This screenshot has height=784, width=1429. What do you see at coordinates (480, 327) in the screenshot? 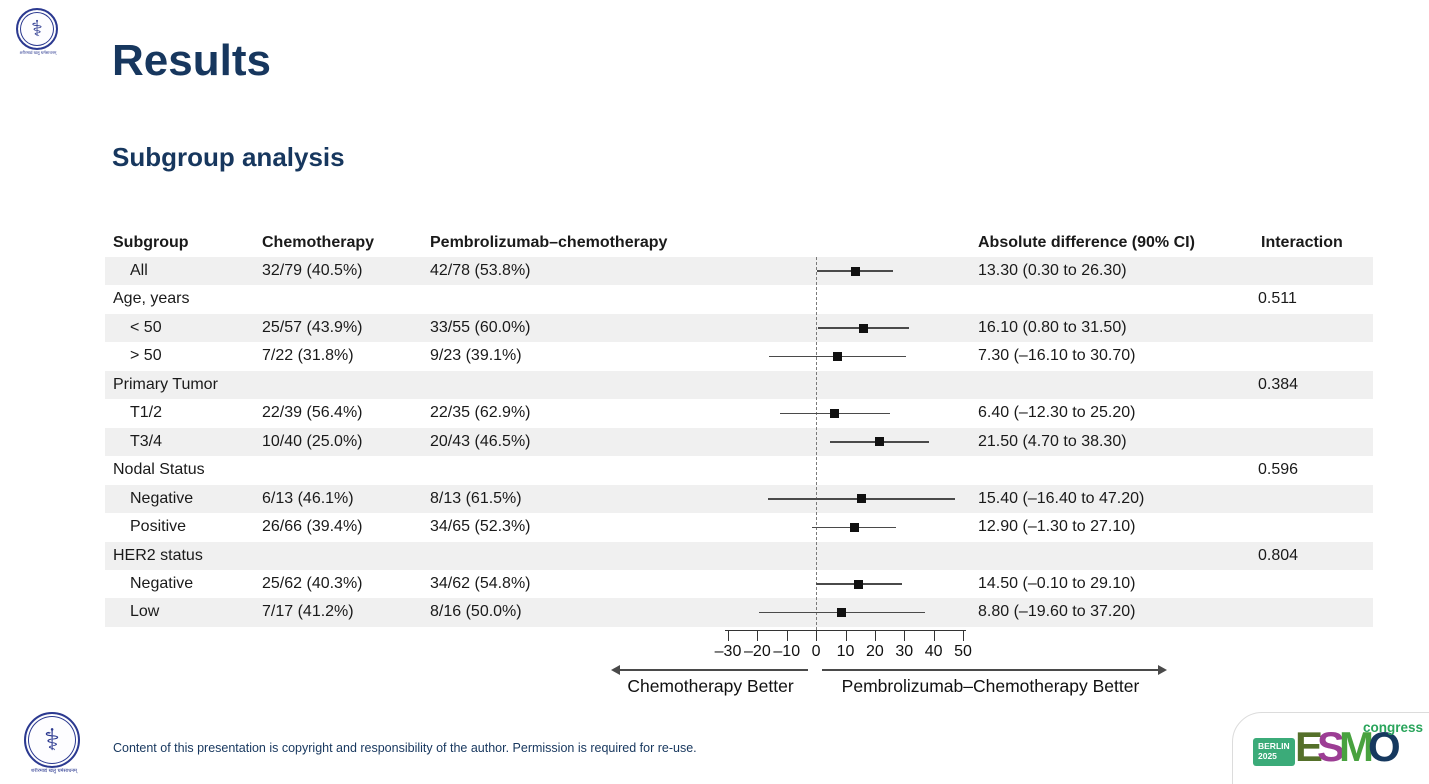
I see `cell-pembro-chemo: 33/55 (60.0%)` at bounding box center [480, 327].